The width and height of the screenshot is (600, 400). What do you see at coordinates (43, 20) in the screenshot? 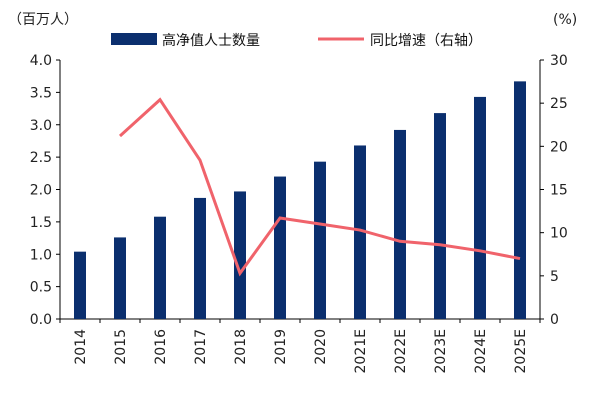
I see `left-axis-unit: （百万人）` at bounding box center [43, 20].